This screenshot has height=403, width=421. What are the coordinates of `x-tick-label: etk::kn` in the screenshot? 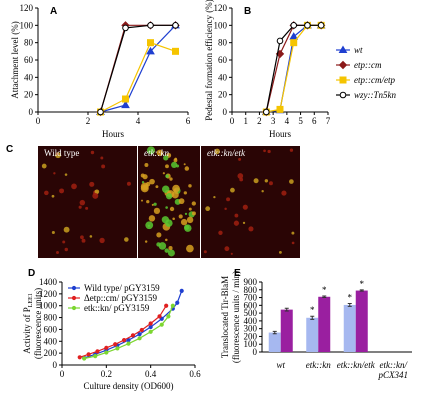 It's located at (318, 365).